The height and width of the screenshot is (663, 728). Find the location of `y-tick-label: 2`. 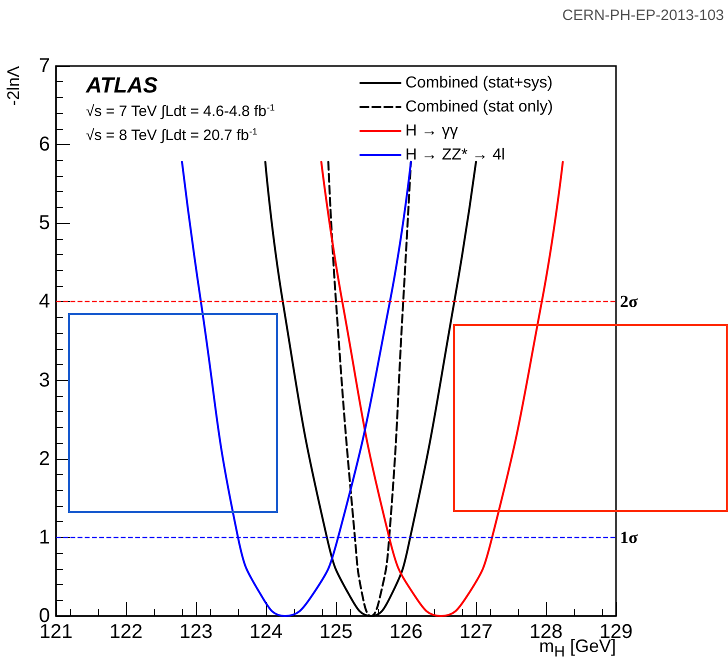

y-tick-label: 2 is located at coordinates (44, 459).